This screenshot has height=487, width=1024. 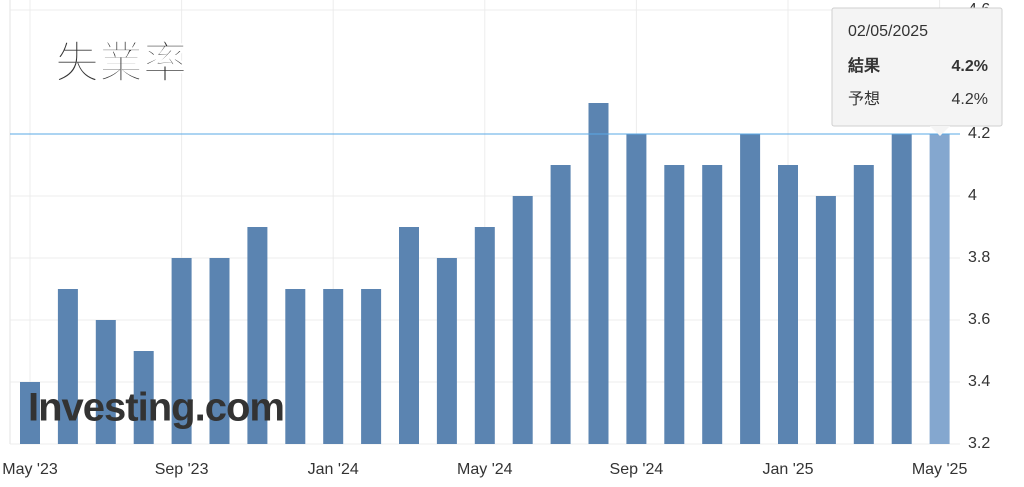 I want to click on y-tick-label: 4.2, so click(x=979, y=133).